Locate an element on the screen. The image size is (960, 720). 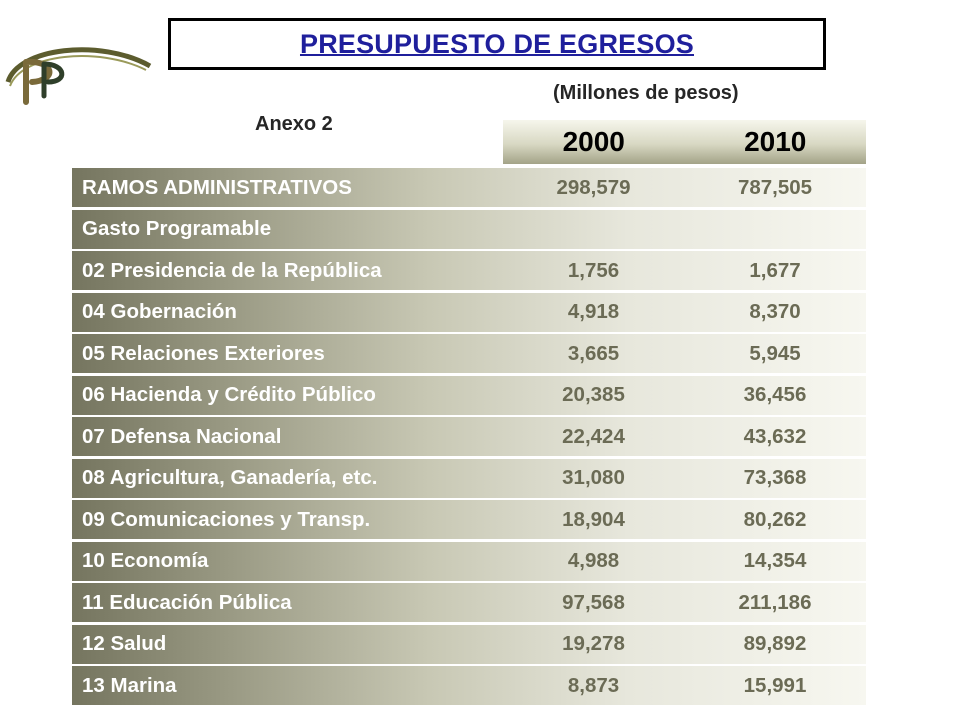
value-2010: 36,456 is located at coordinates (775, 394).